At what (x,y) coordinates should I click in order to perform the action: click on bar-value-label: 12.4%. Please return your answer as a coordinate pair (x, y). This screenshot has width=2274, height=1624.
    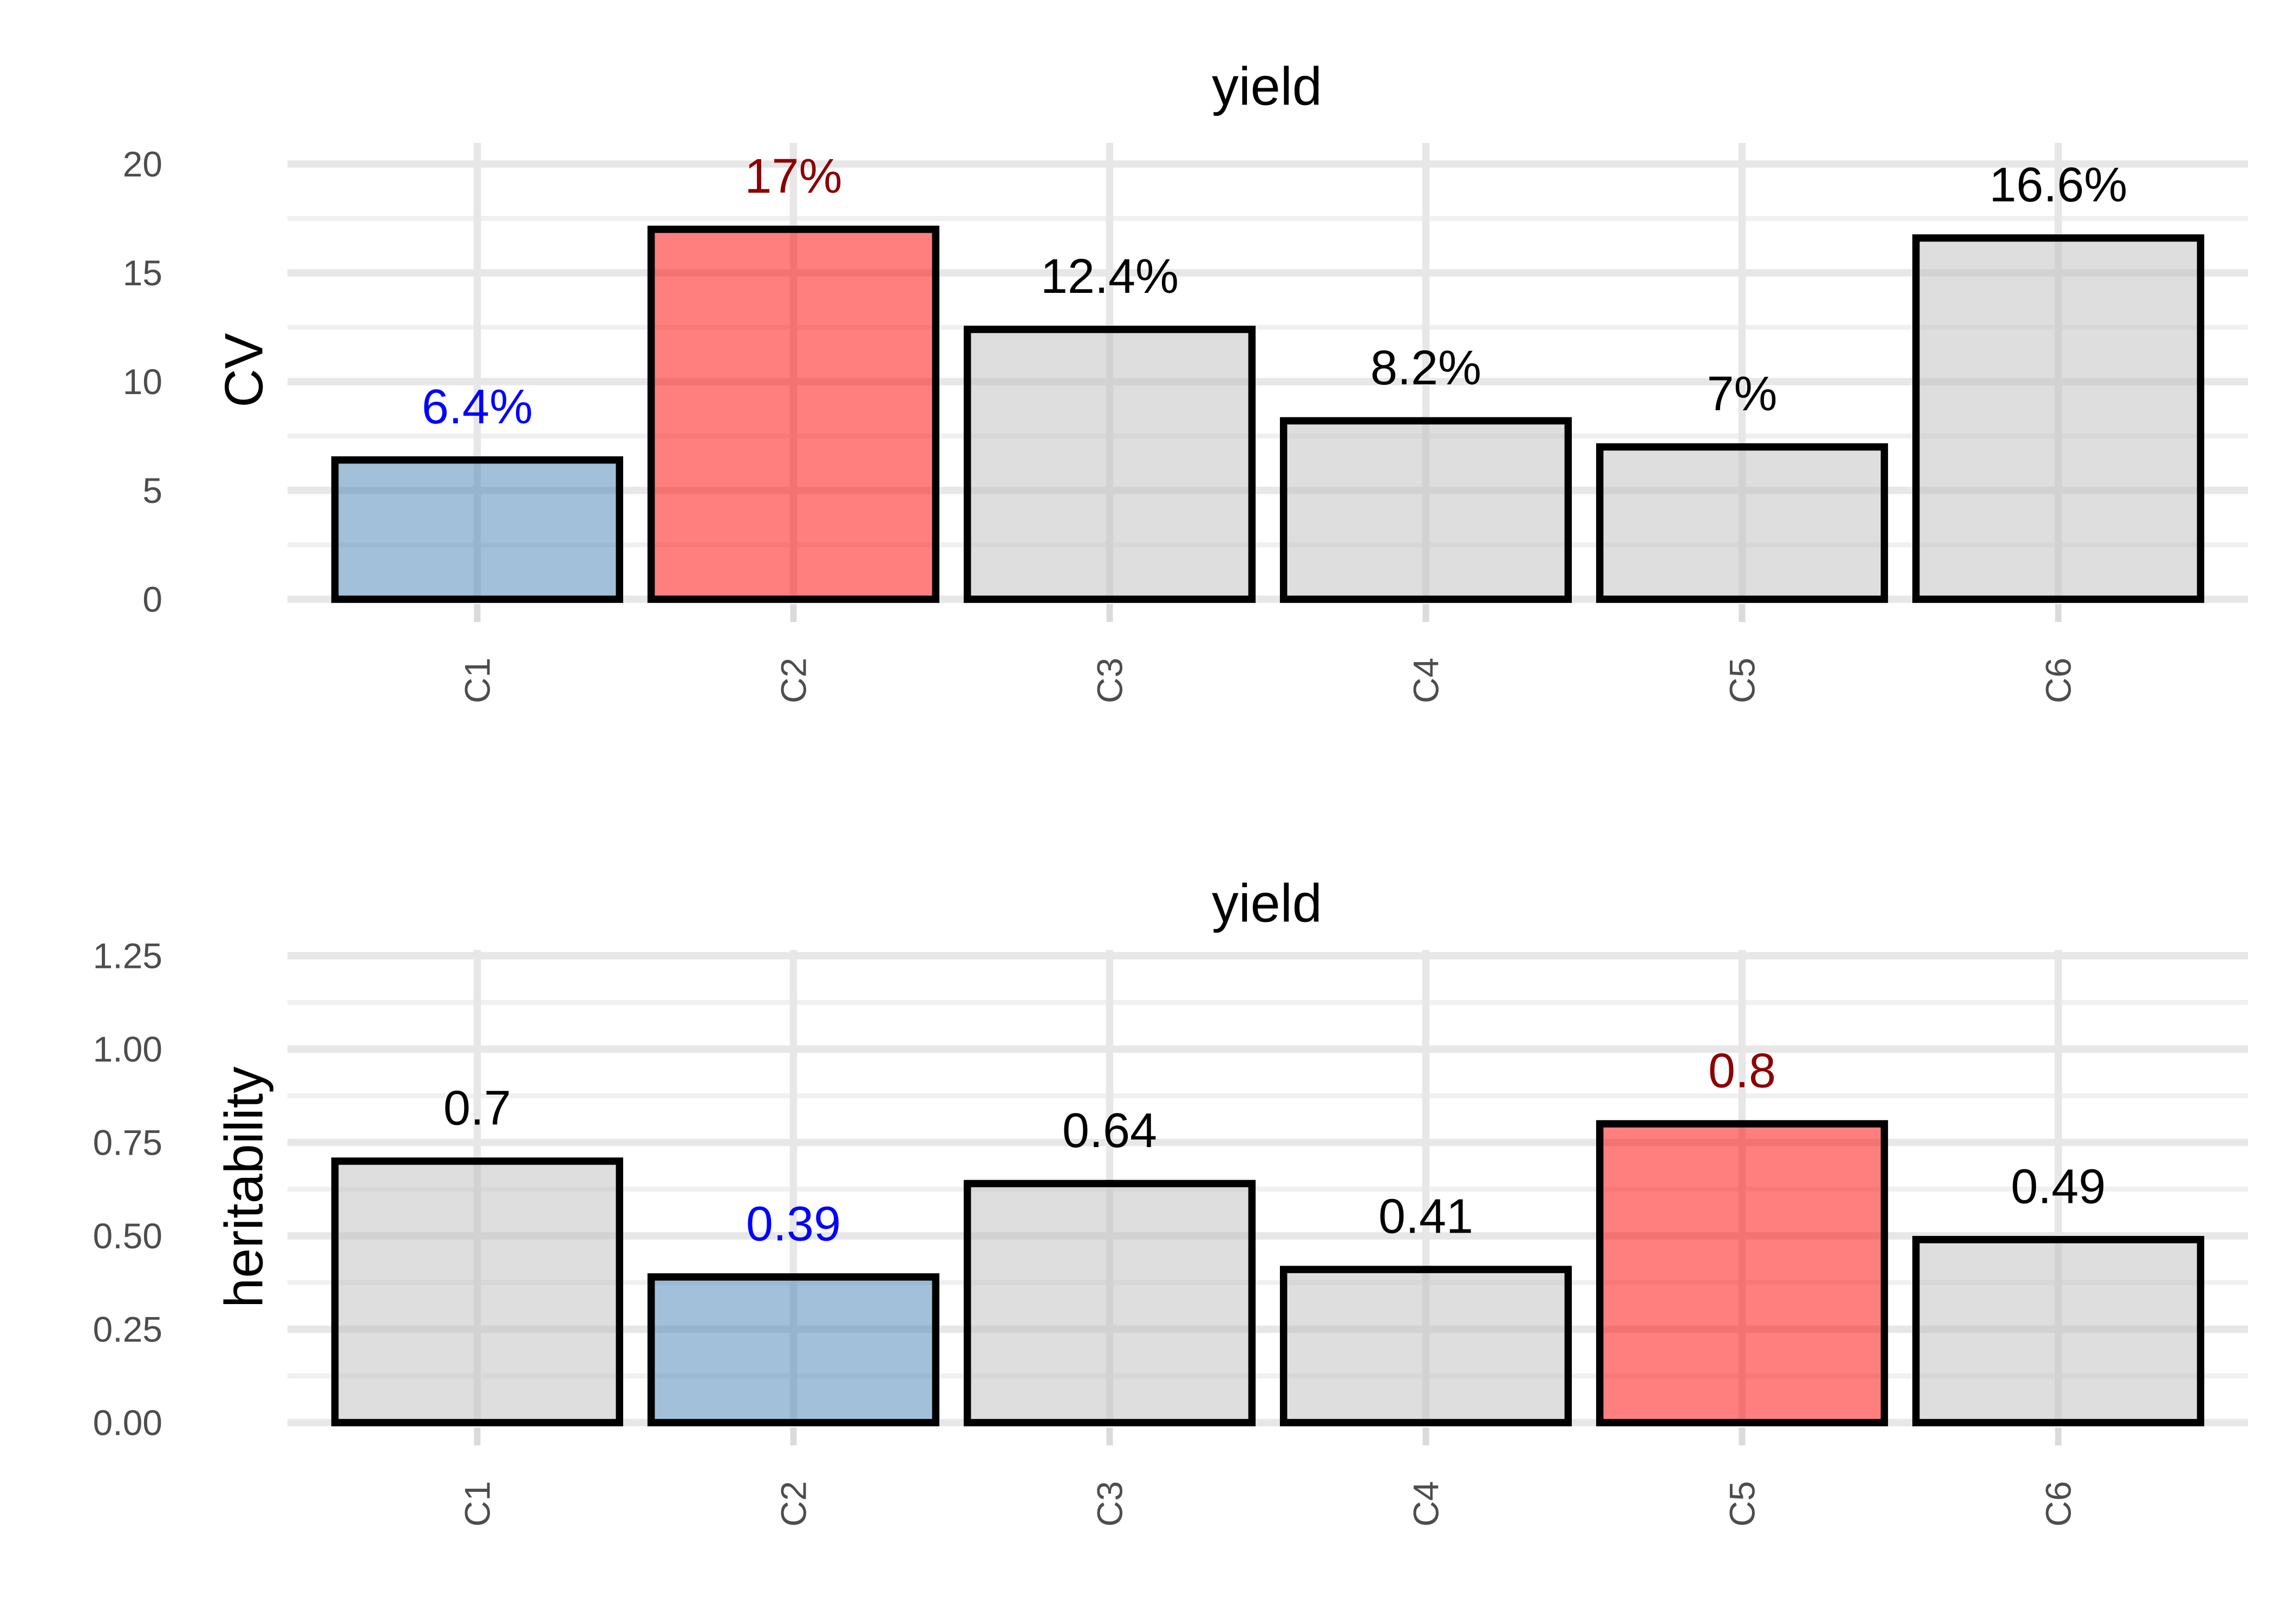
    Looking at the image, I should click on (1110, 277).